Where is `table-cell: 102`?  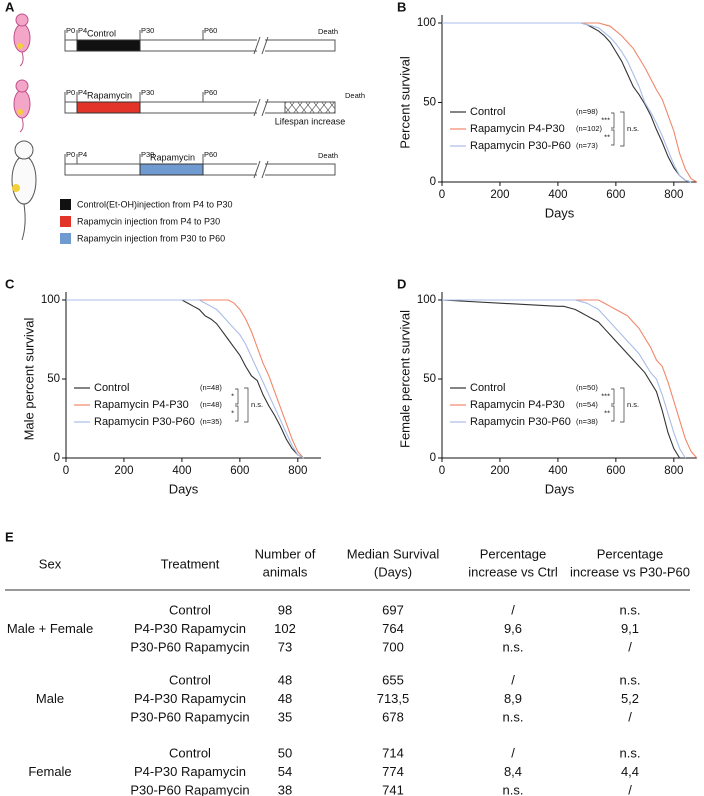
table-cell: 102 is located at coordinates (285, 628).